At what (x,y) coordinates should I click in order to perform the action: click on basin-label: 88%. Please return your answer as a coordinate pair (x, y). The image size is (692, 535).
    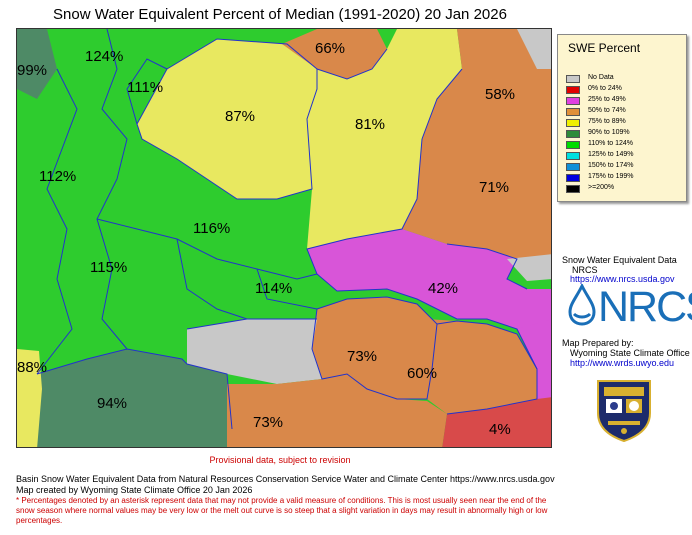
    Looking at the image, I should click on (32, 367).